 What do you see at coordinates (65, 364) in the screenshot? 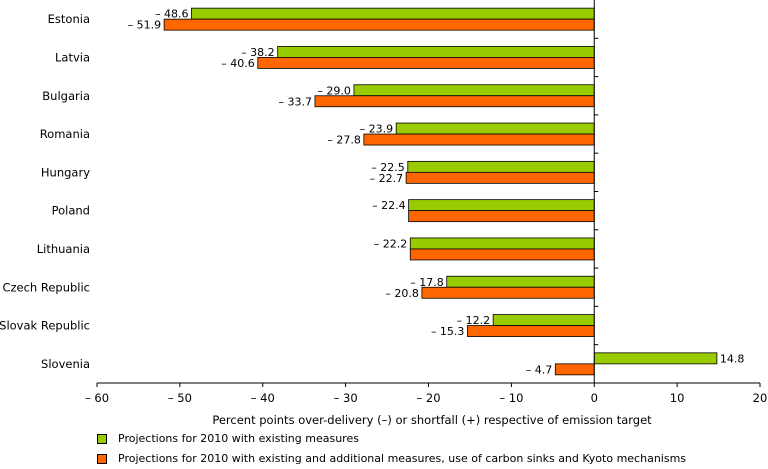
I see `category-label-slovenia: Slovenia` at bounding box center [65, 364].